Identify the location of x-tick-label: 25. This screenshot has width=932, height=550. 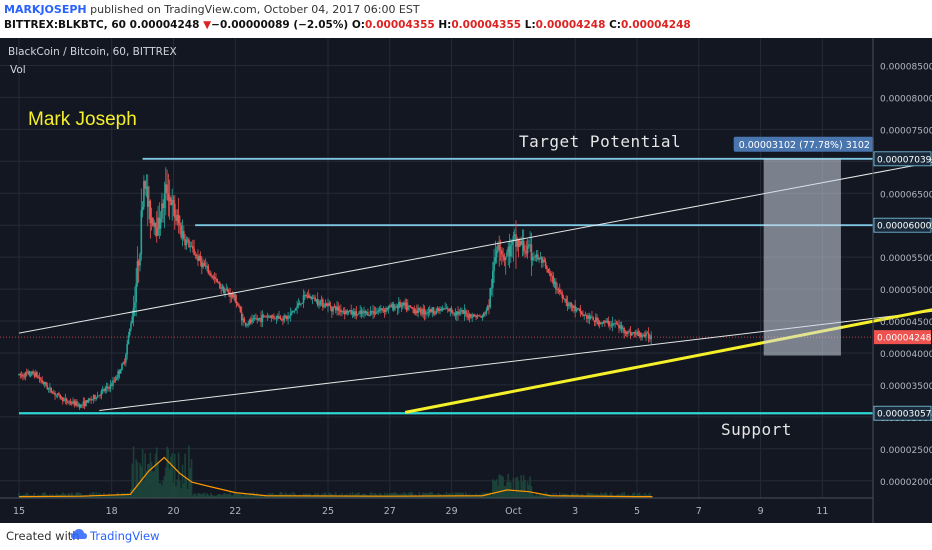
(328, 511).